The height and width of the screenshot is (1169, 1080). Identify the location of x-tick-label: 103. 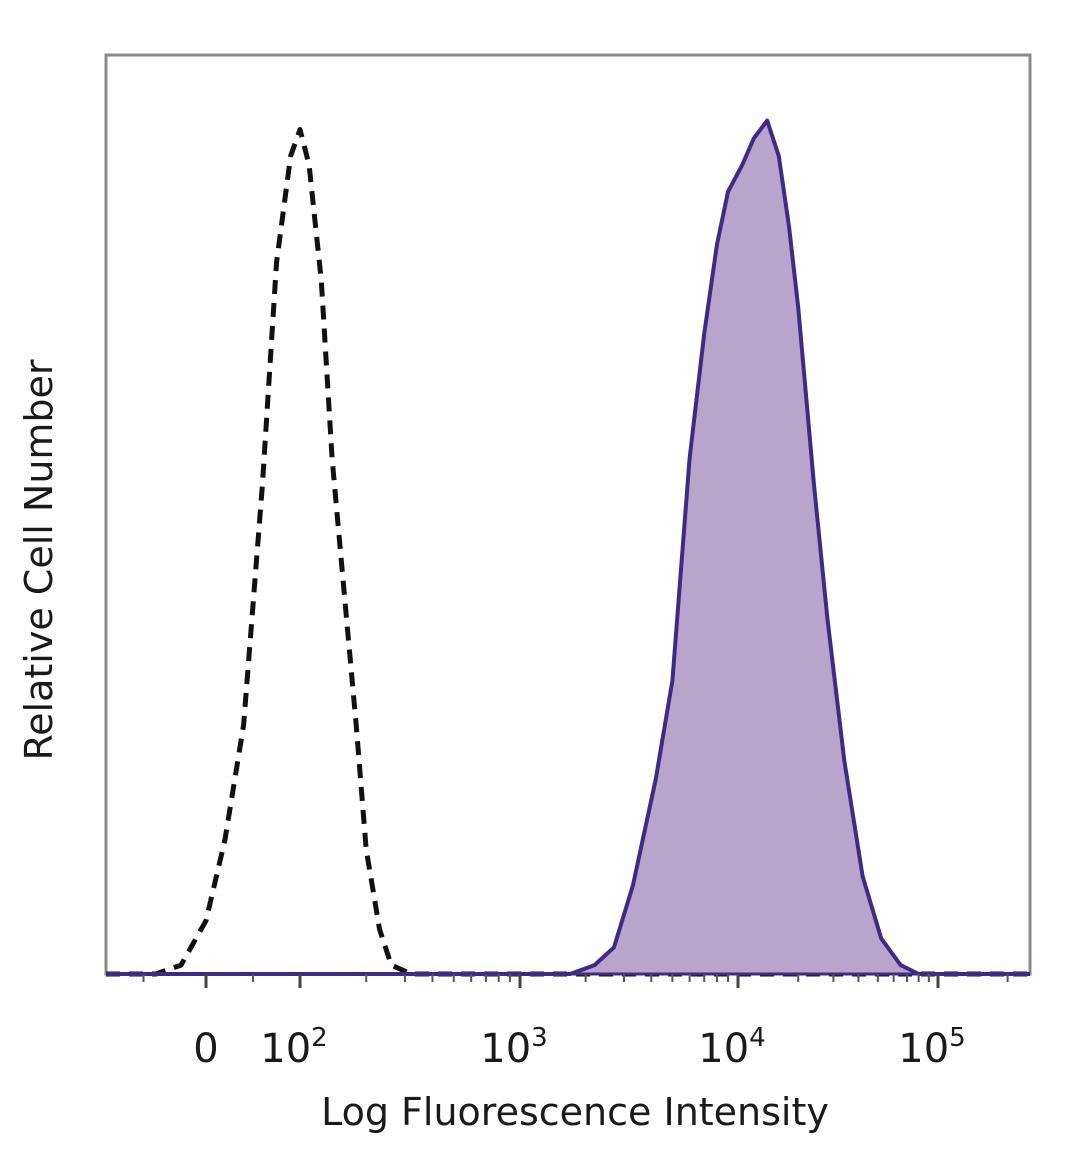
(513, 1047).